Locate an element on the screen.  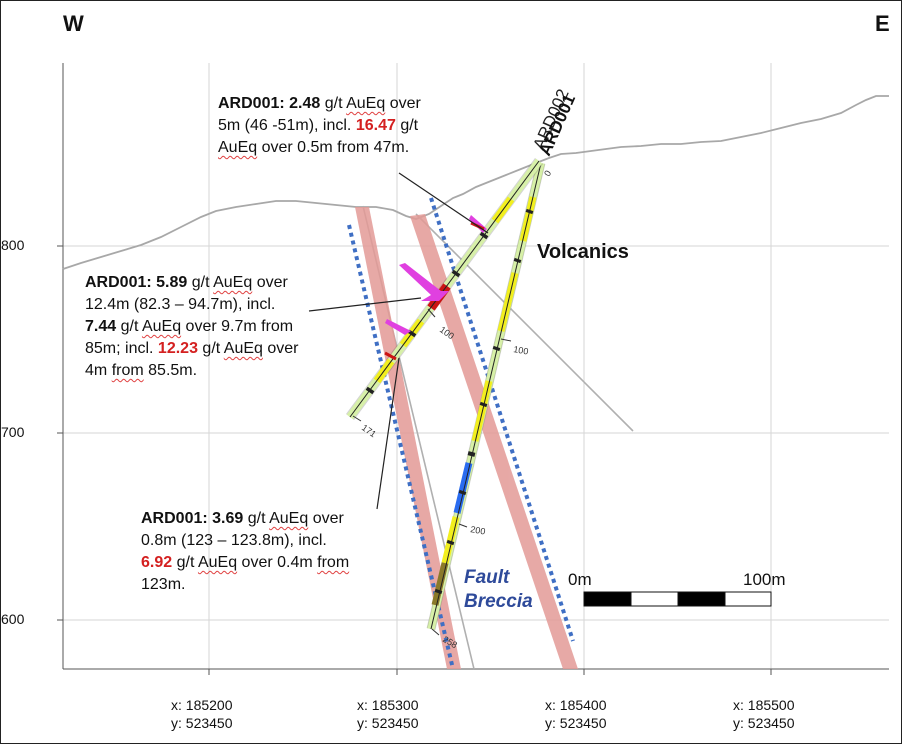
elevation-label-700: 700 is located at coordinates (13, 432).